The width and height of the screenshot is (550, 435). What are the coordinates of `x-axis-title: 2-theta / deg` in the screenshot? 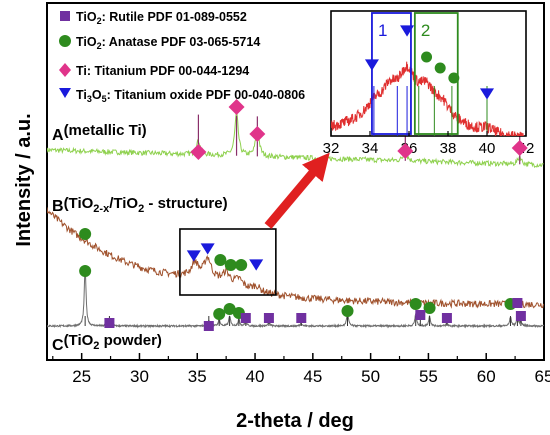 It's located at (295, 421).